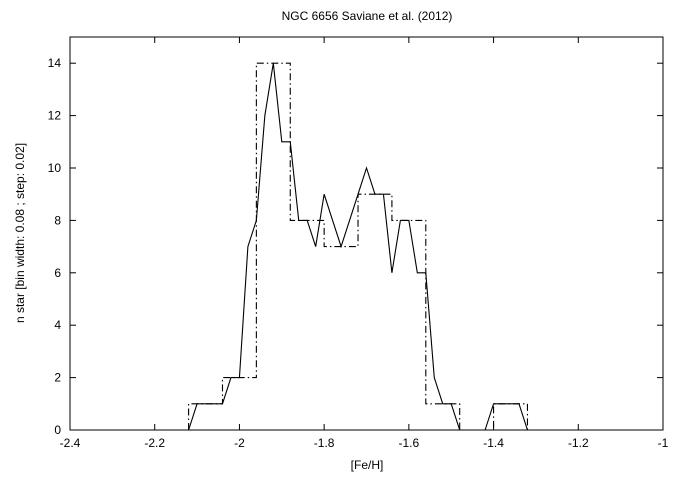 This screenshot has height=482, width=688. I want to click on y-tick-label: 8, so click(57, 220).